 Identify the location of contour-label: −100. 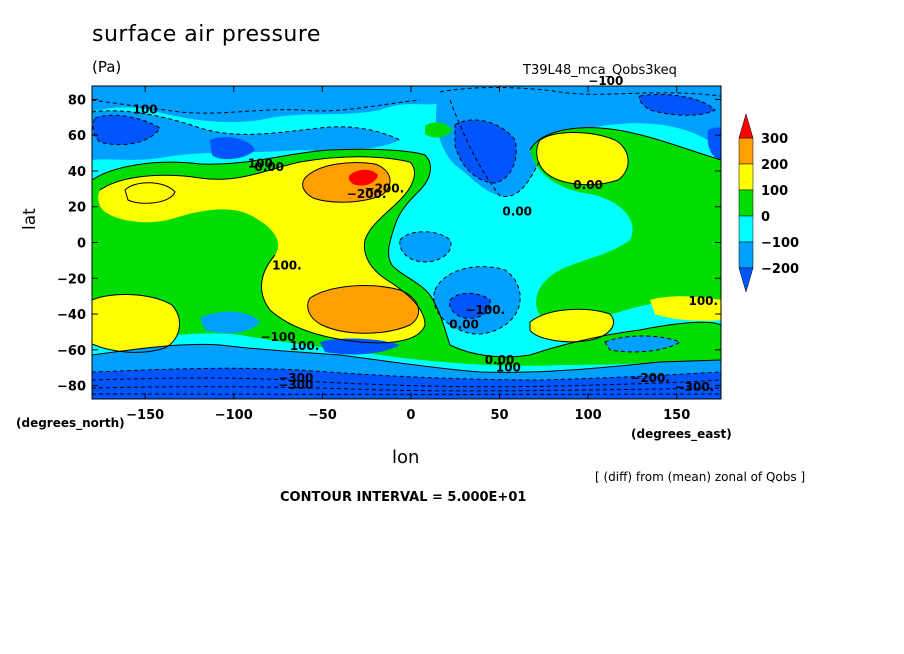
(277, 337).